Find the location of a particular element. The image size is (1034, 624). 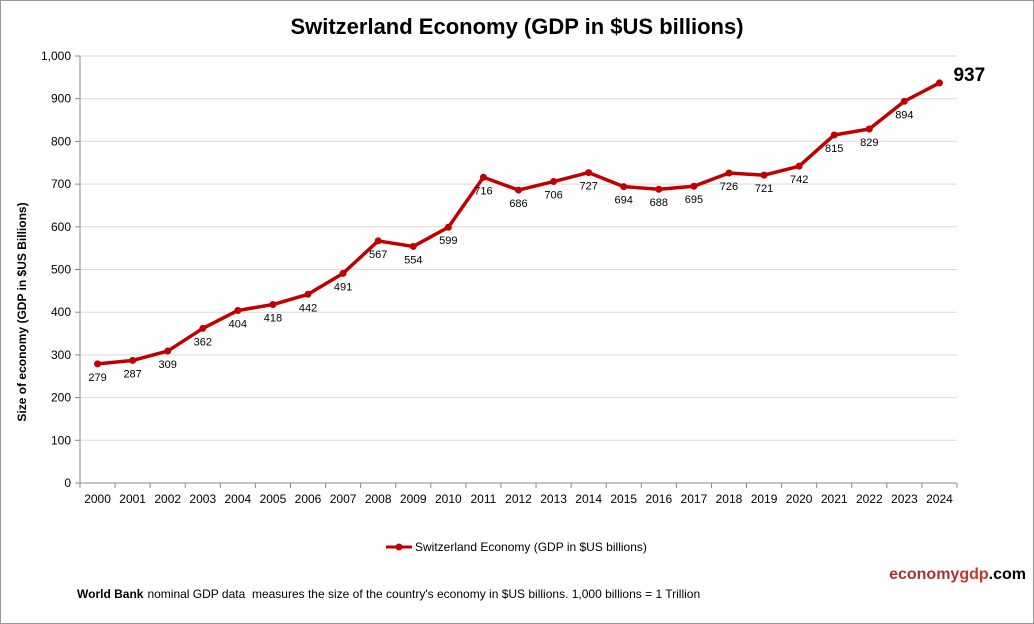

data-label: 706 is located at coordinates (553, 196).